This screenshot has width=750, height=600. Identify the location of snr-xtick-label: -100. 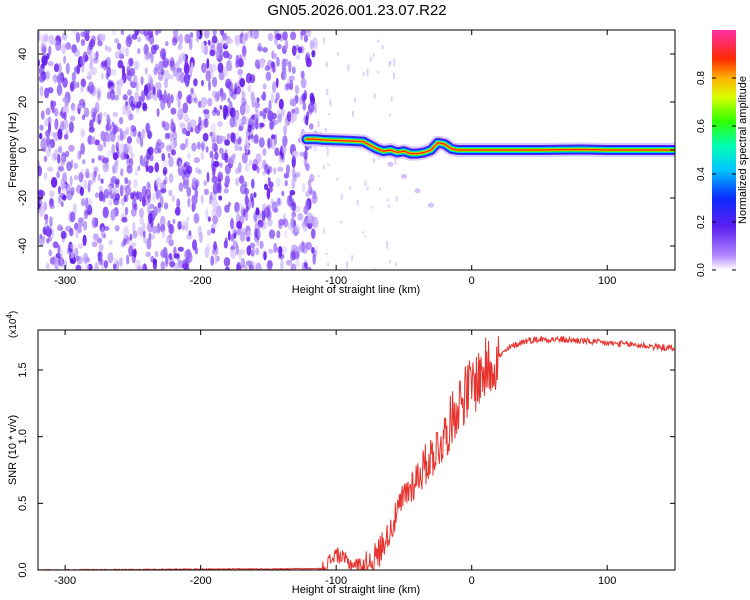
(336, 581).